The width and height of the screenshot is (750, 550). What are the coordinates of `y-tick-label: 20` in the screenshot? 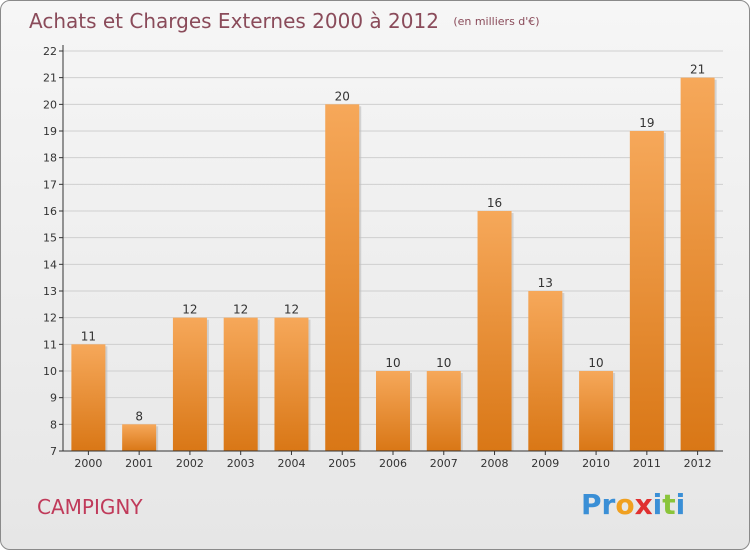 It's located at (50, 104).